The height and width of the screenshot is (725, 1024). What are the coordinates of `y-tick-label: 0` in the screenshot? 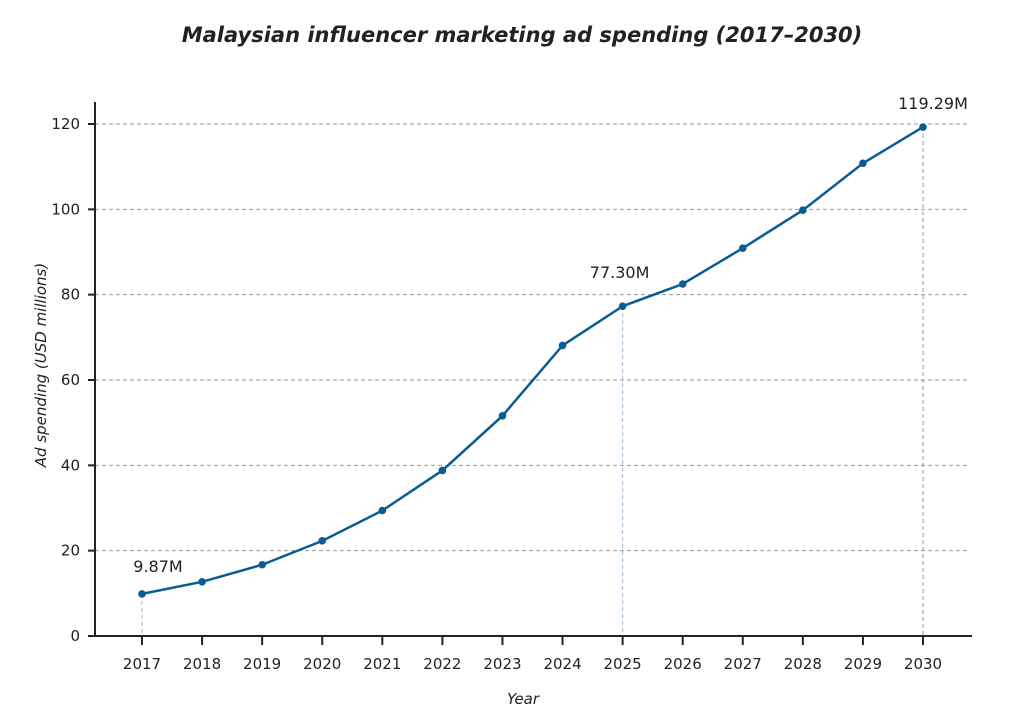 It's located at (75, 636).